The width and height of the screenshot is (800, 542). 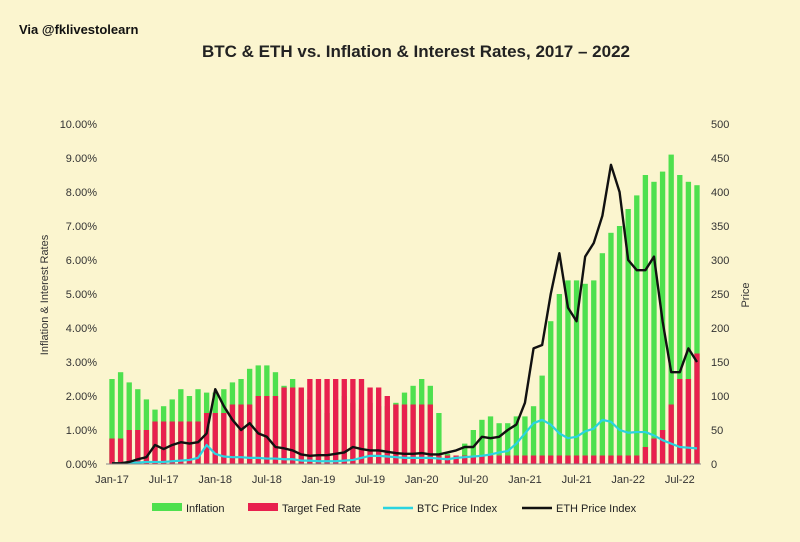 I want to click on y-left-tick-label: 6.00%, so click(x=81, y=261).